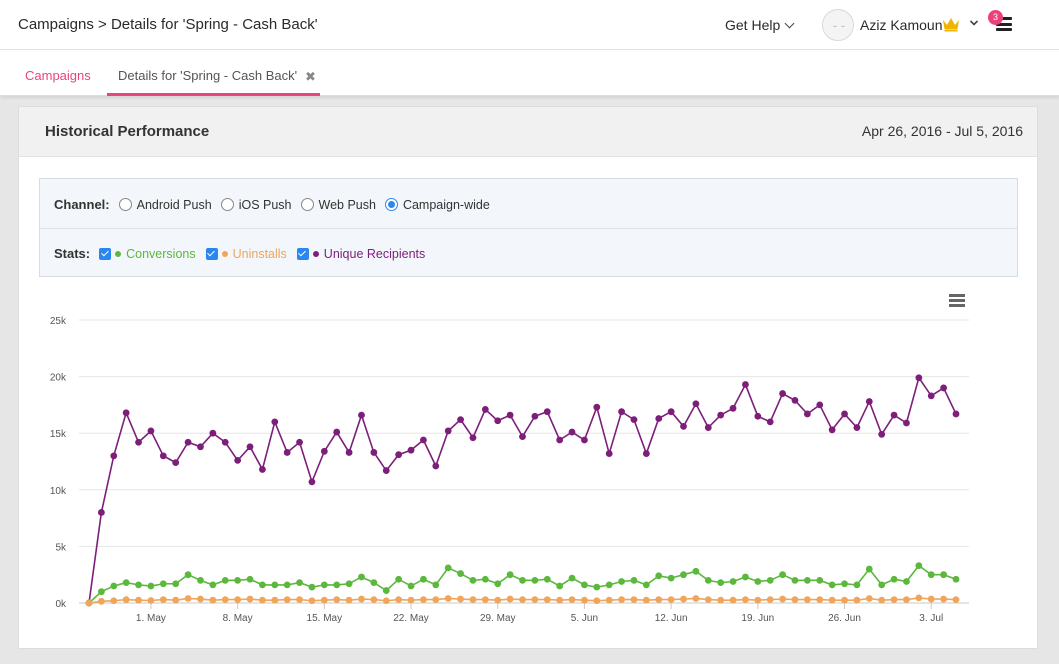 This screenshot has height=664, width=1059. What do you see at coordinates (838, 25) in the screenshot?
I see `avatar` at bounding box center [838, 25].